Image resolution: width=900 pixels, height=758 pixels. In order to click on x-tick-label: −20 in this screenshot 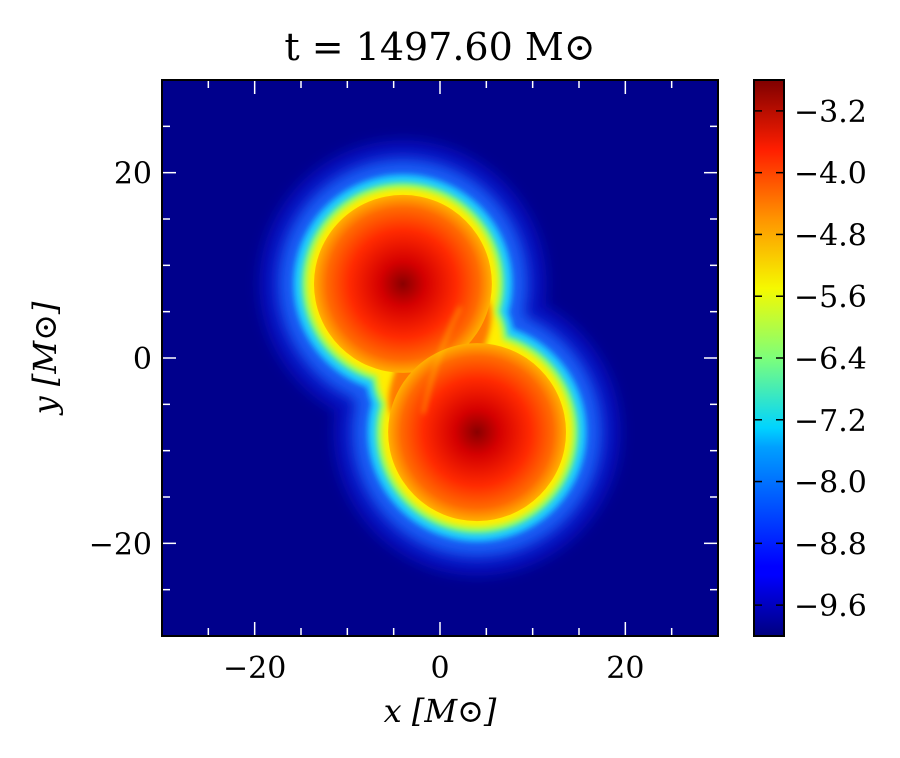, I will do `click(254, 668)`.